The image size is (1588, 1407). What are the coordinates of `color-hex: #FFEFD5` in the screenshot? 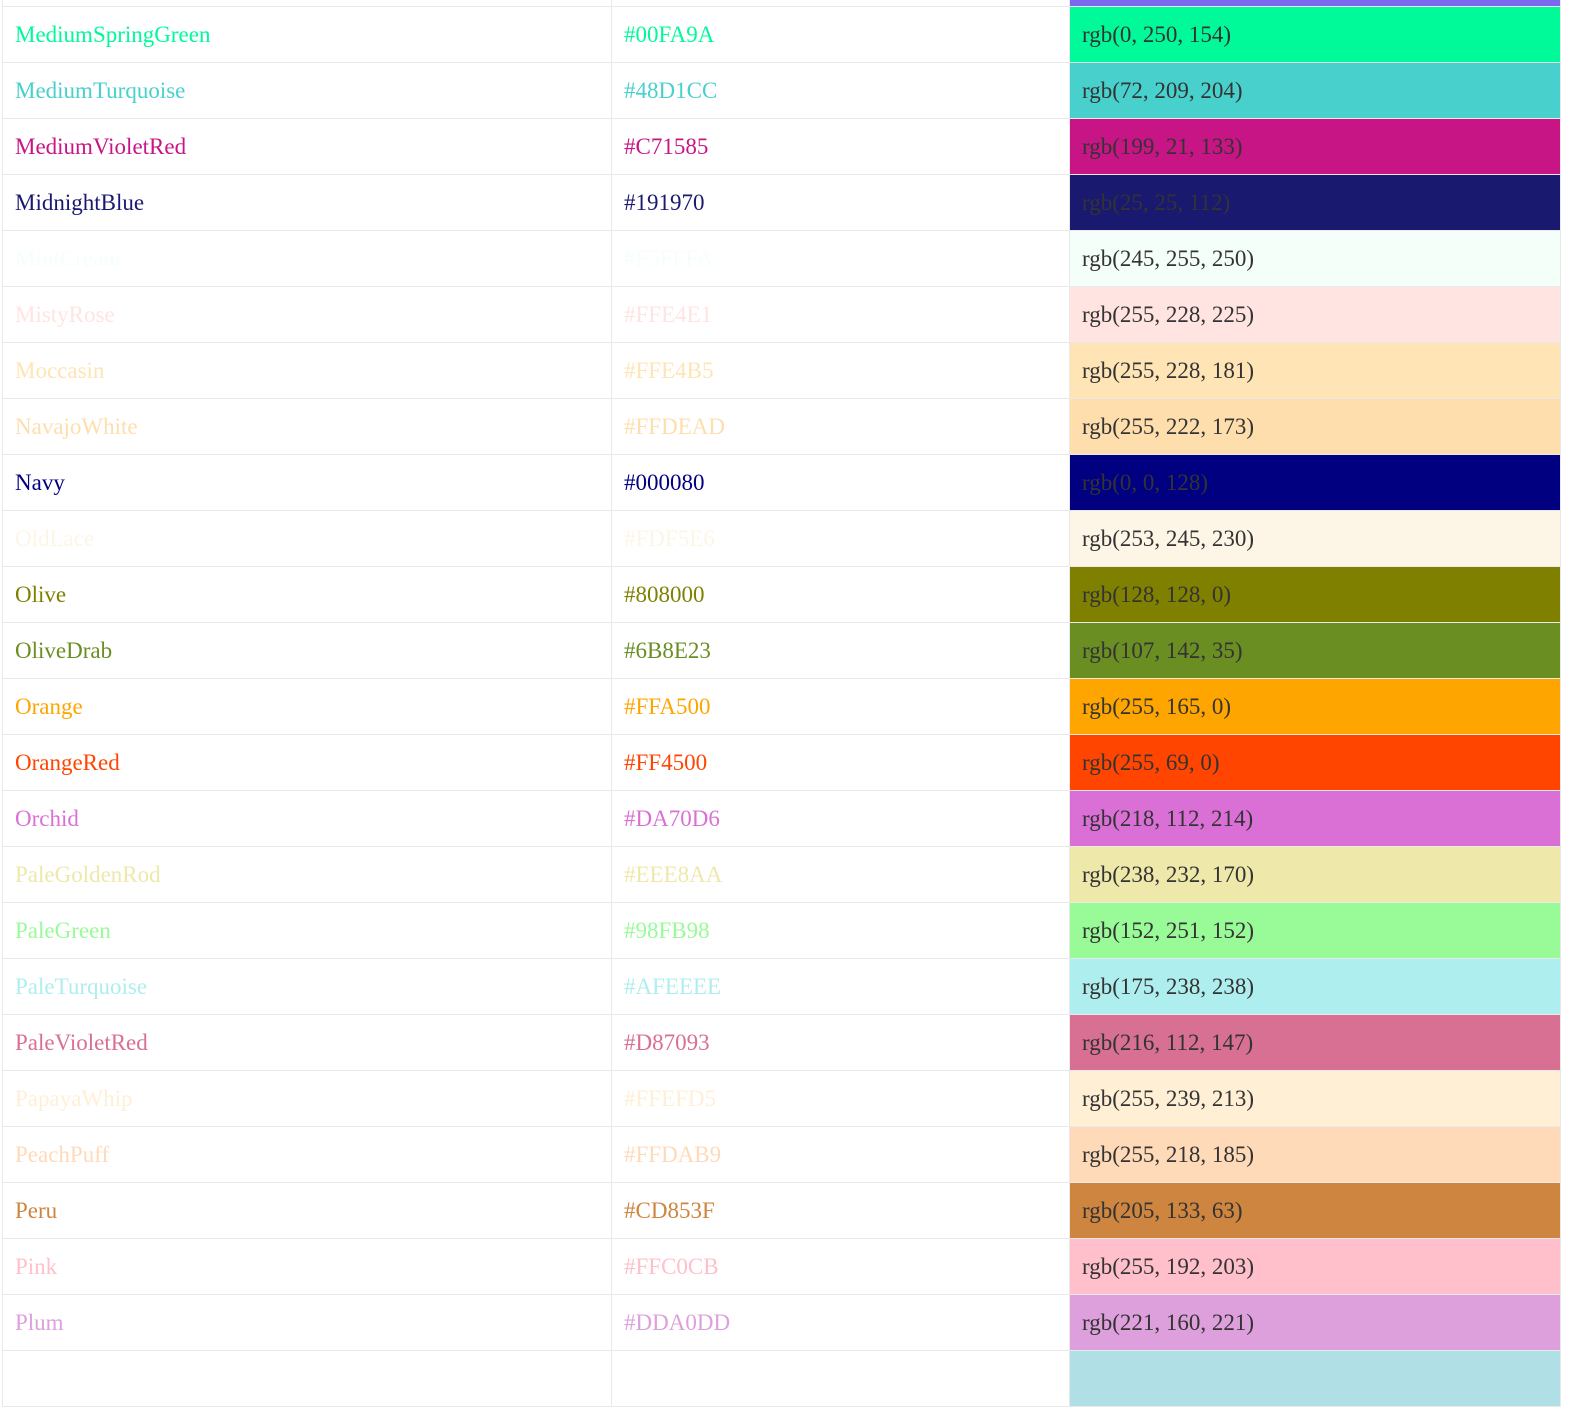 It's located at (840, 1098).